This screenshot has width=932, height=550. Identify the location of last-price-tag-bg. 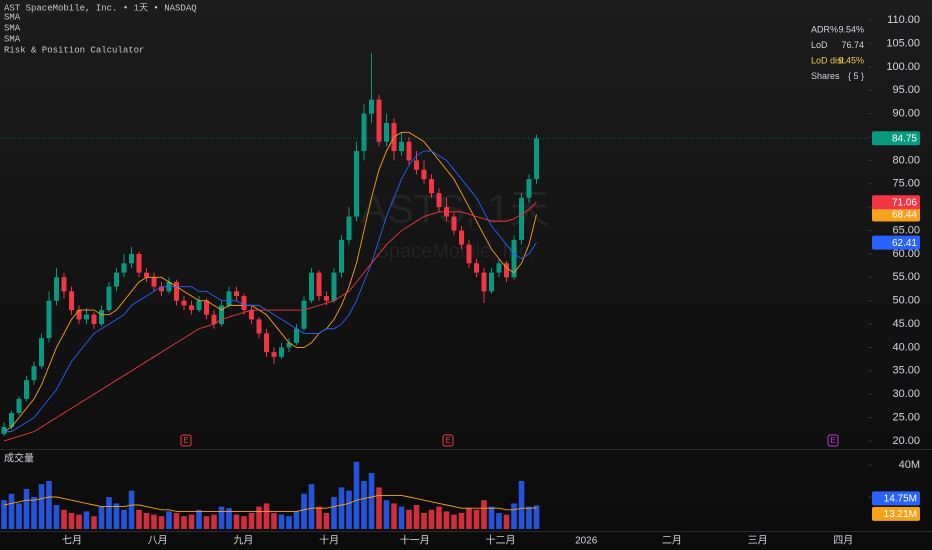
(896, 138).